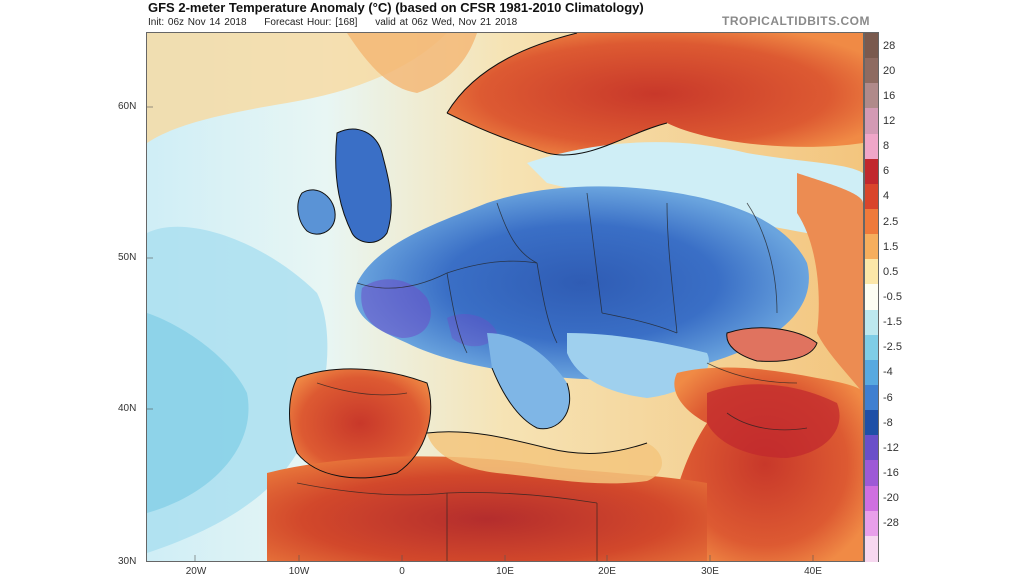 This screenshot has width=1024, height=576. What do you see at coordinates (889, 70) in the screenshot?
I see `colorbar-label: 20` at bounding box center [889, 70].